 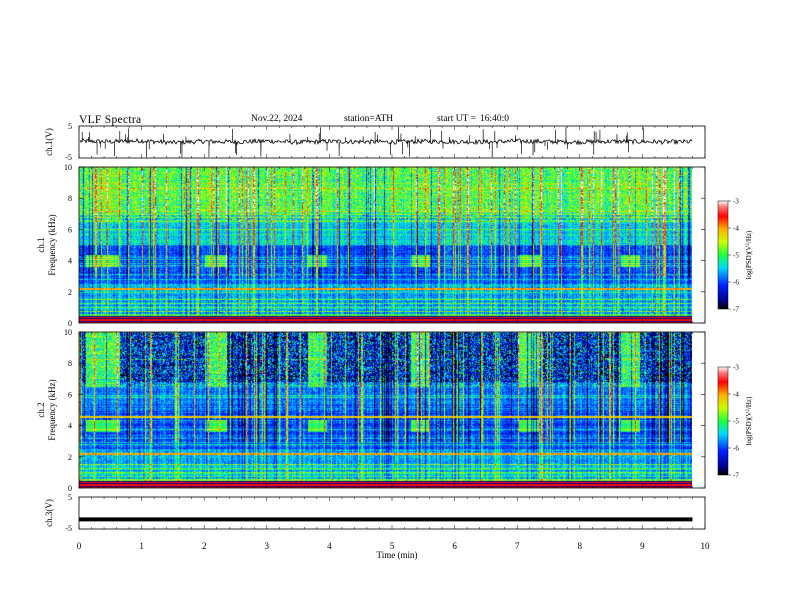 I want to click on ch2-colorbar, so click(x=723, y=421).